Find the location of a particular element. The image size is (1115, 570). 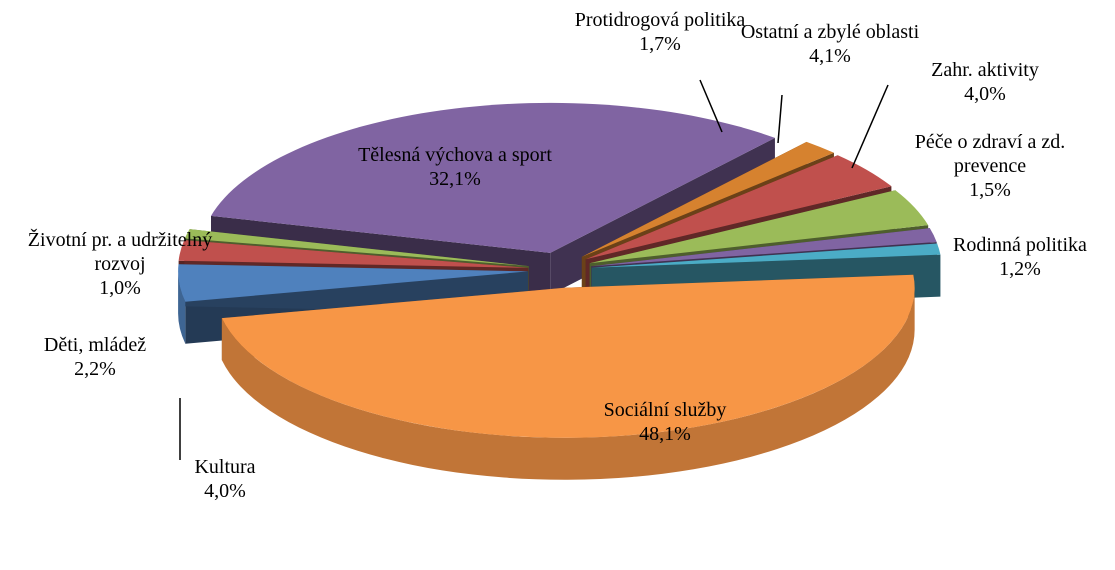

data-label: Péče o zdraví a zd. prevence 1,5% is located at coordinates (990, 166).